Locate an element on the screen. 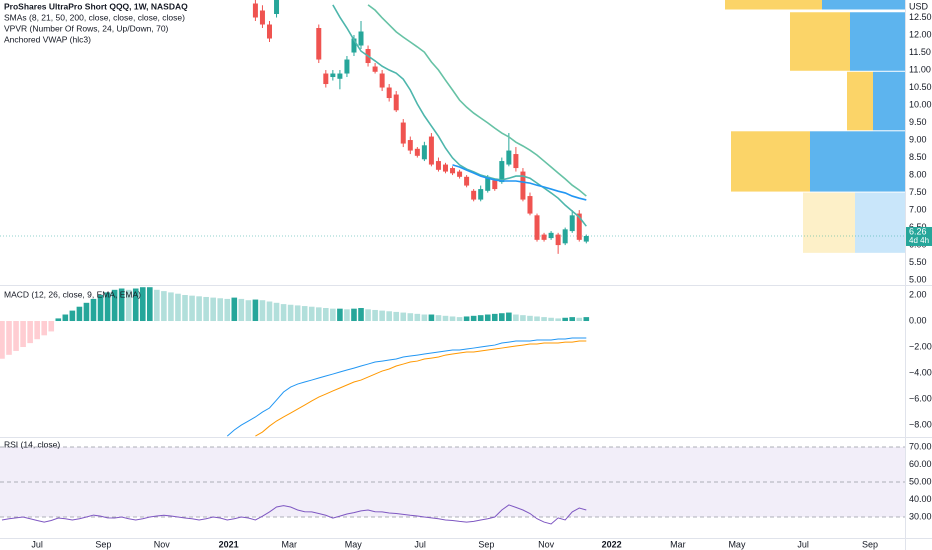 The height and width of the screenshot is (550, 932). volume-down is located at coordinates (889, 101).